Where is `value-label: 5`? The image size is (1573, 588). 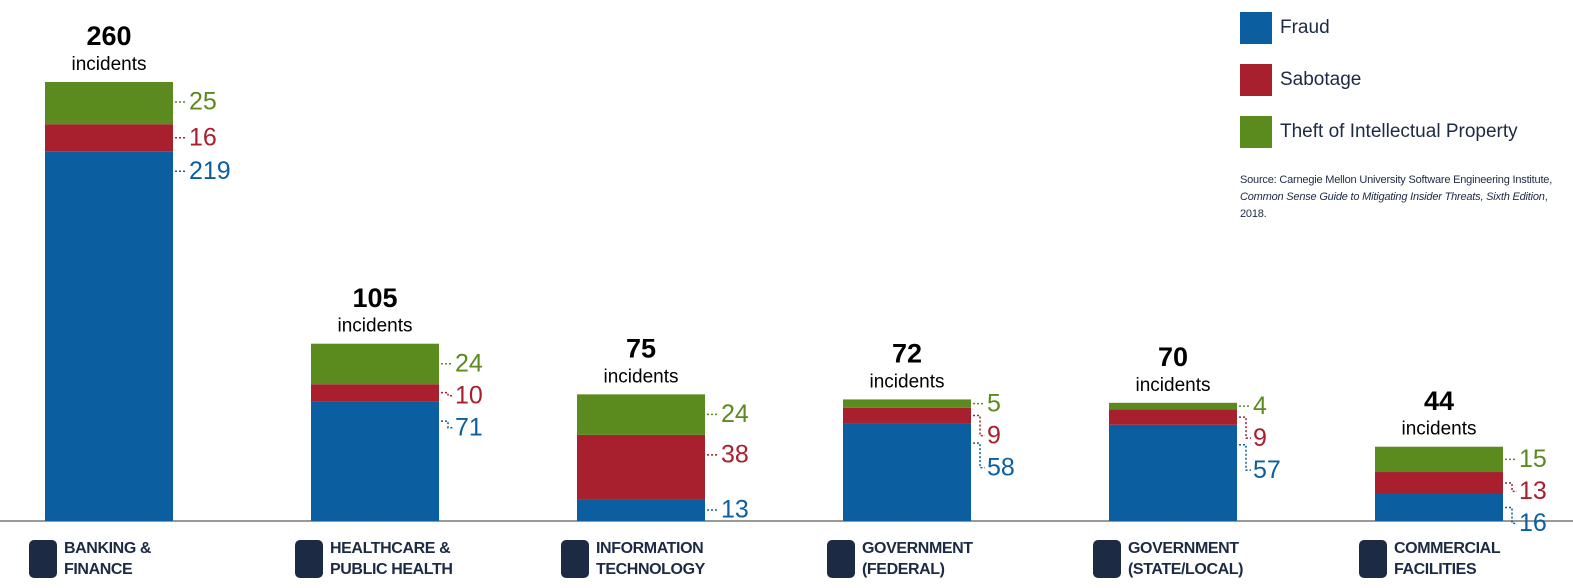 value-label: 5 is located at coordinates (994, 403).